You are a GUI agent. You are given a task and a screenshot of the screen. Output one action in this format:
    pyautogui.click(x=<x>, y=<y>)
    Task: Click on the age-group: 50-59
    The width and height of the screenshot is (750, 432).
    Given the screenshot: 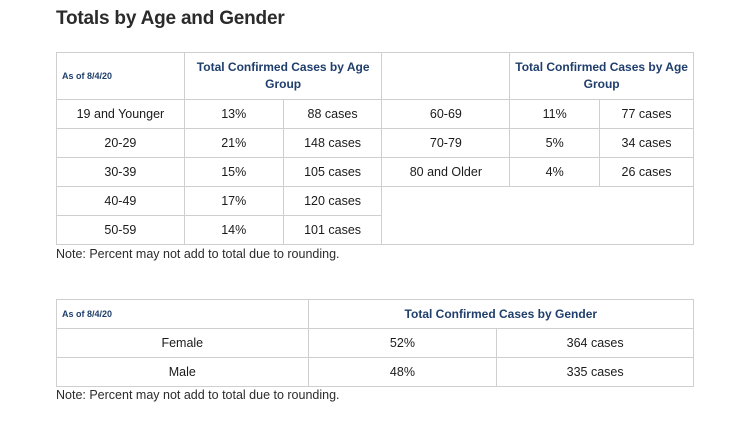 What is the action you would take?
    pyautogui.click(x=120, y=230)
    